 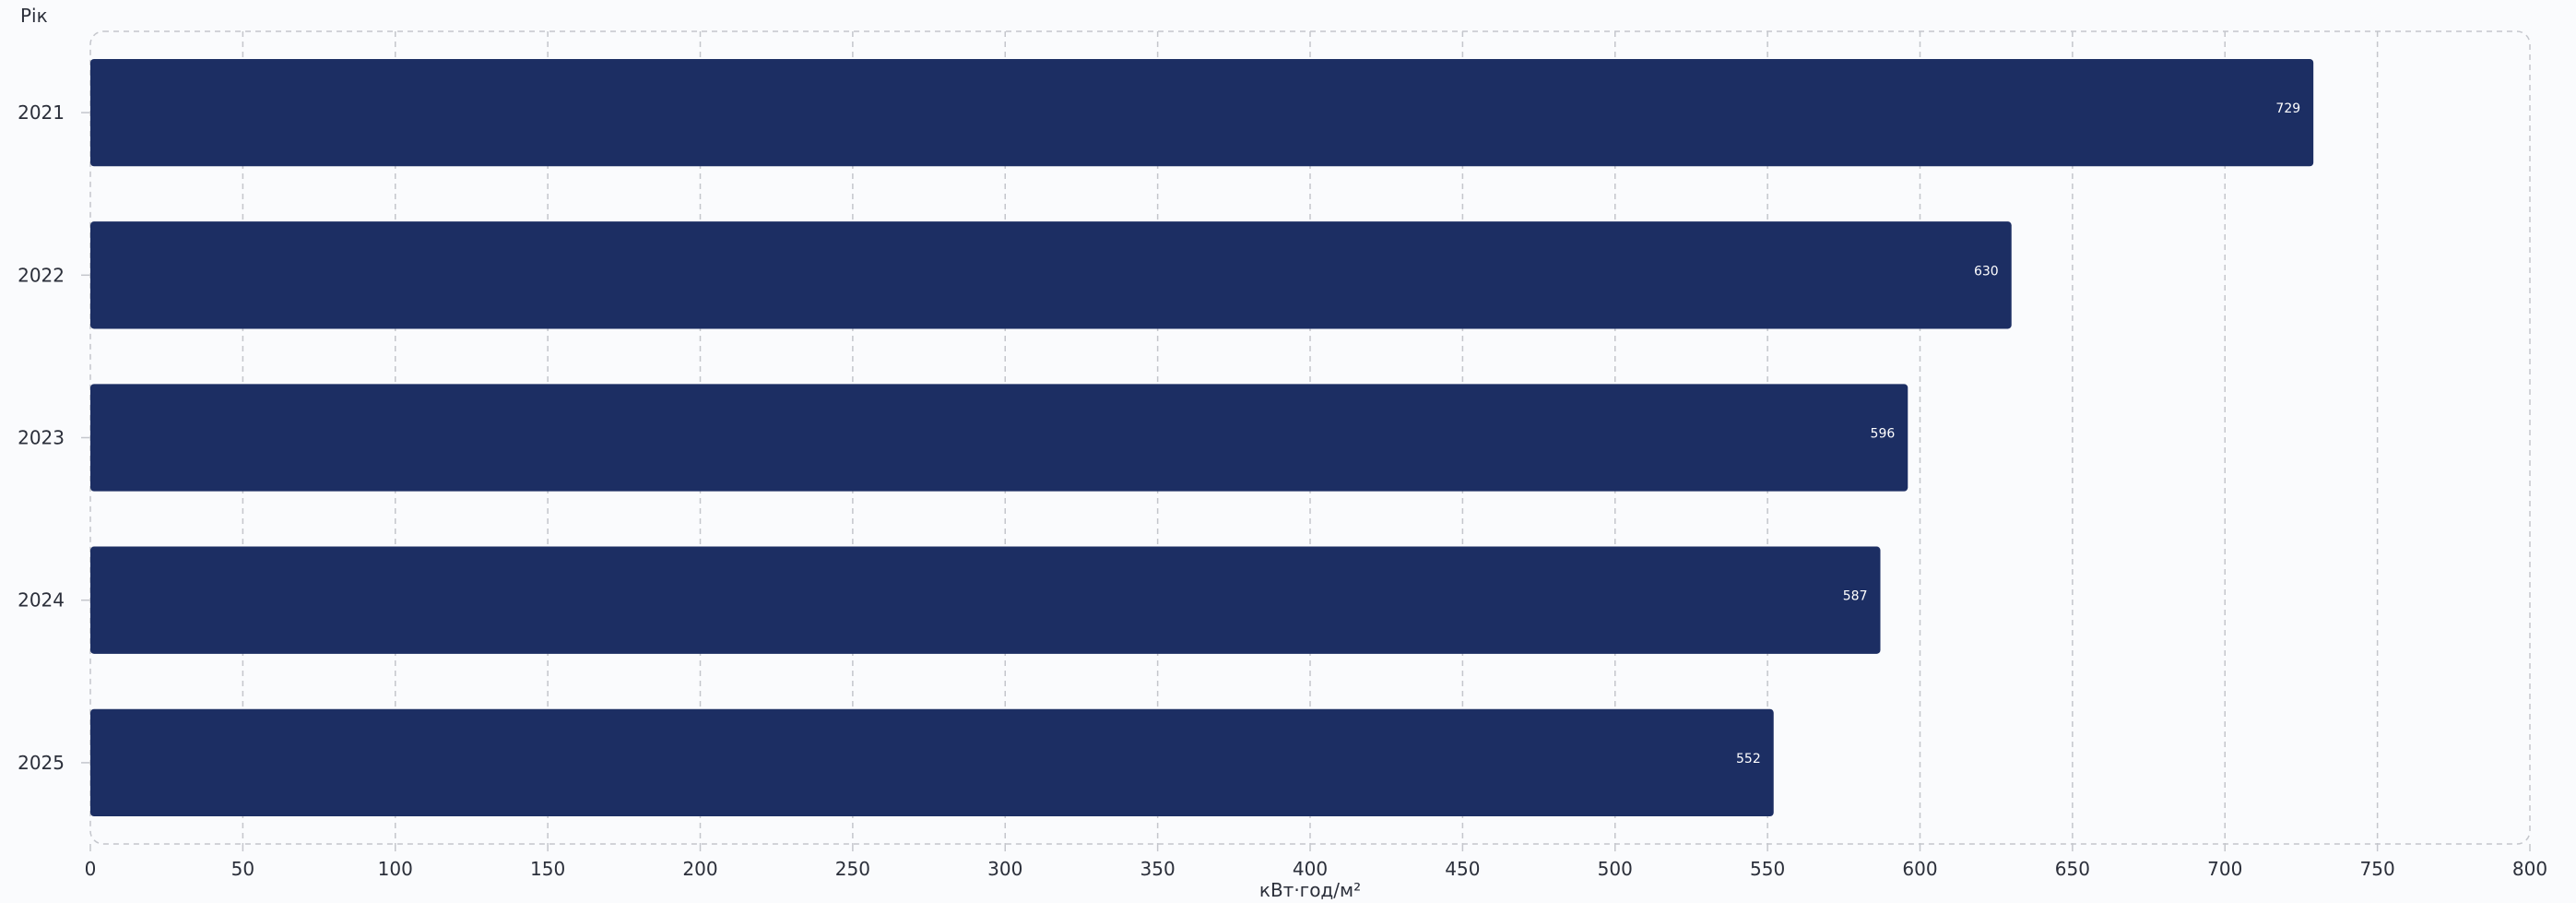 What do you see at coordinates (1986, 271) in the screenshot?
I see `bar-value-label: 630` at bounding box center [1986, 271].